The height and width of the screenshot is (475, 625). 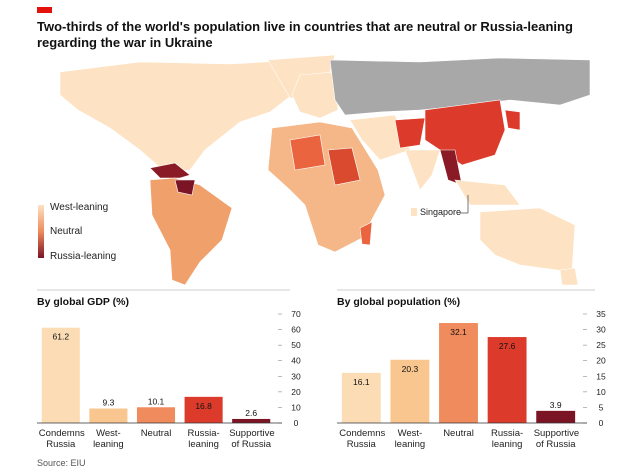 What do you see at coordinates (361, 382) in the screenshot?
I see `data-label: 16.1` at bounding box center [361, 382].